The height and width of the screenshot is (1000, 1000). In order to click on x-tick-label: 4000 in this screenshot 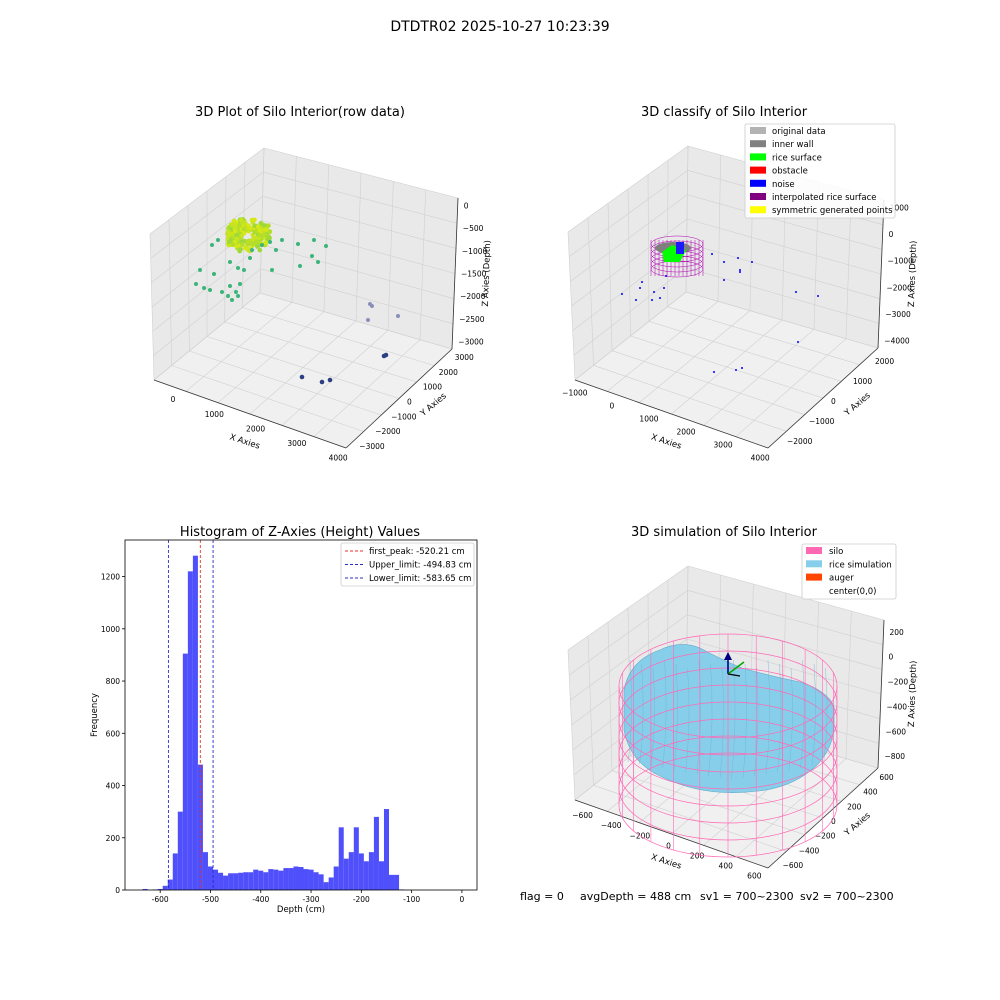, I will do `click(338, 458)`.